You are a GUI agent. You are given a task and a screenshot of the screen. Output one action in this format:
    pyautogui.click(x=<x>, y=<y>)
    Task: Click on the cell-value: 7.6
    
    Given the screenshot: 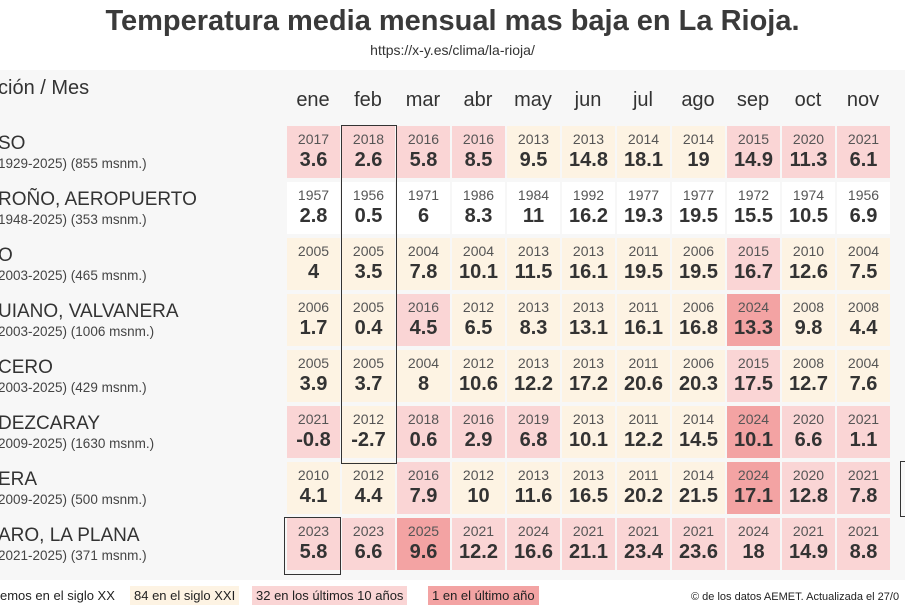 What is the action you would take?
    pyautogui.click(x=863, y=384)
    